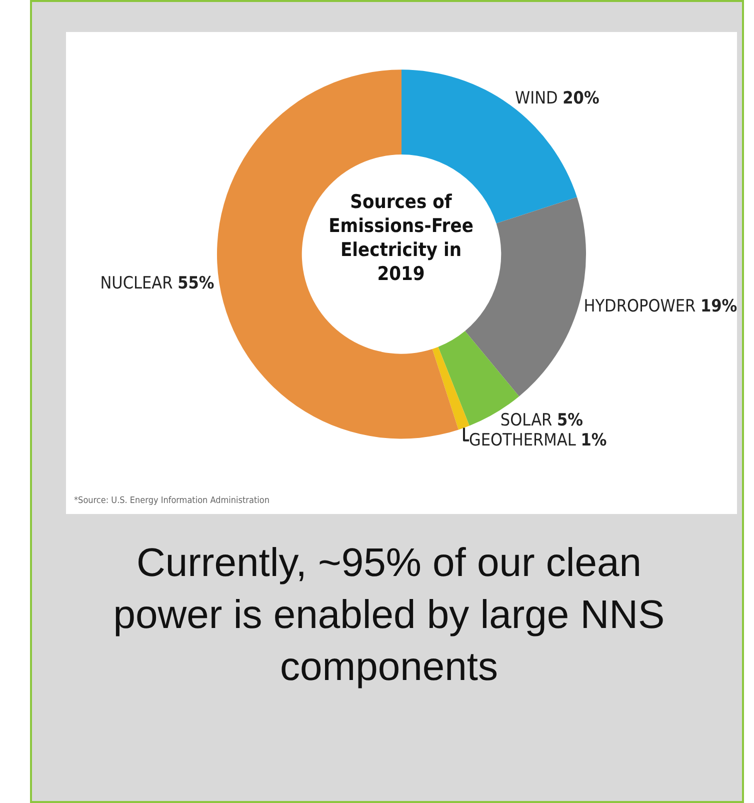 This screenshot has width=754, height=803. What do you see at coordinates (172, 501) in the screenshot?
I see `text: *Source: U.S. Energy Information Administration` at bounding box center [172, 501].